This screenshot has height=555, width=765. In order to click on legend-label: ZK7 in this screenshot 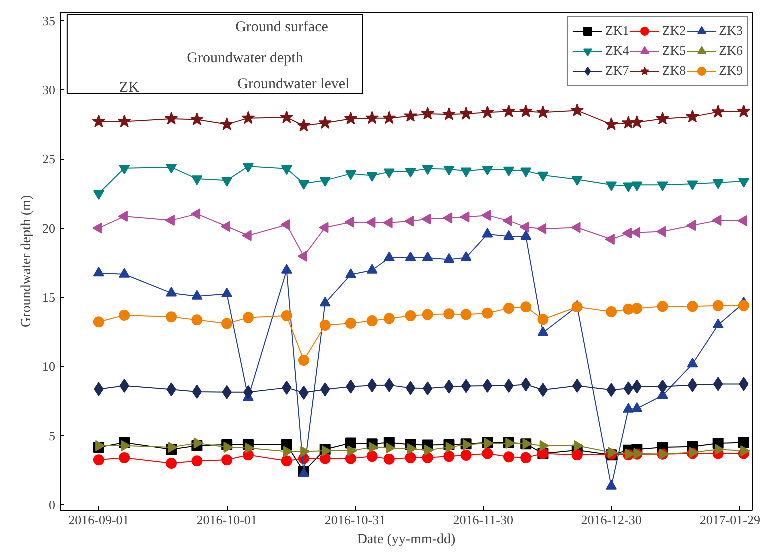, I will do `click(617, 71)`.